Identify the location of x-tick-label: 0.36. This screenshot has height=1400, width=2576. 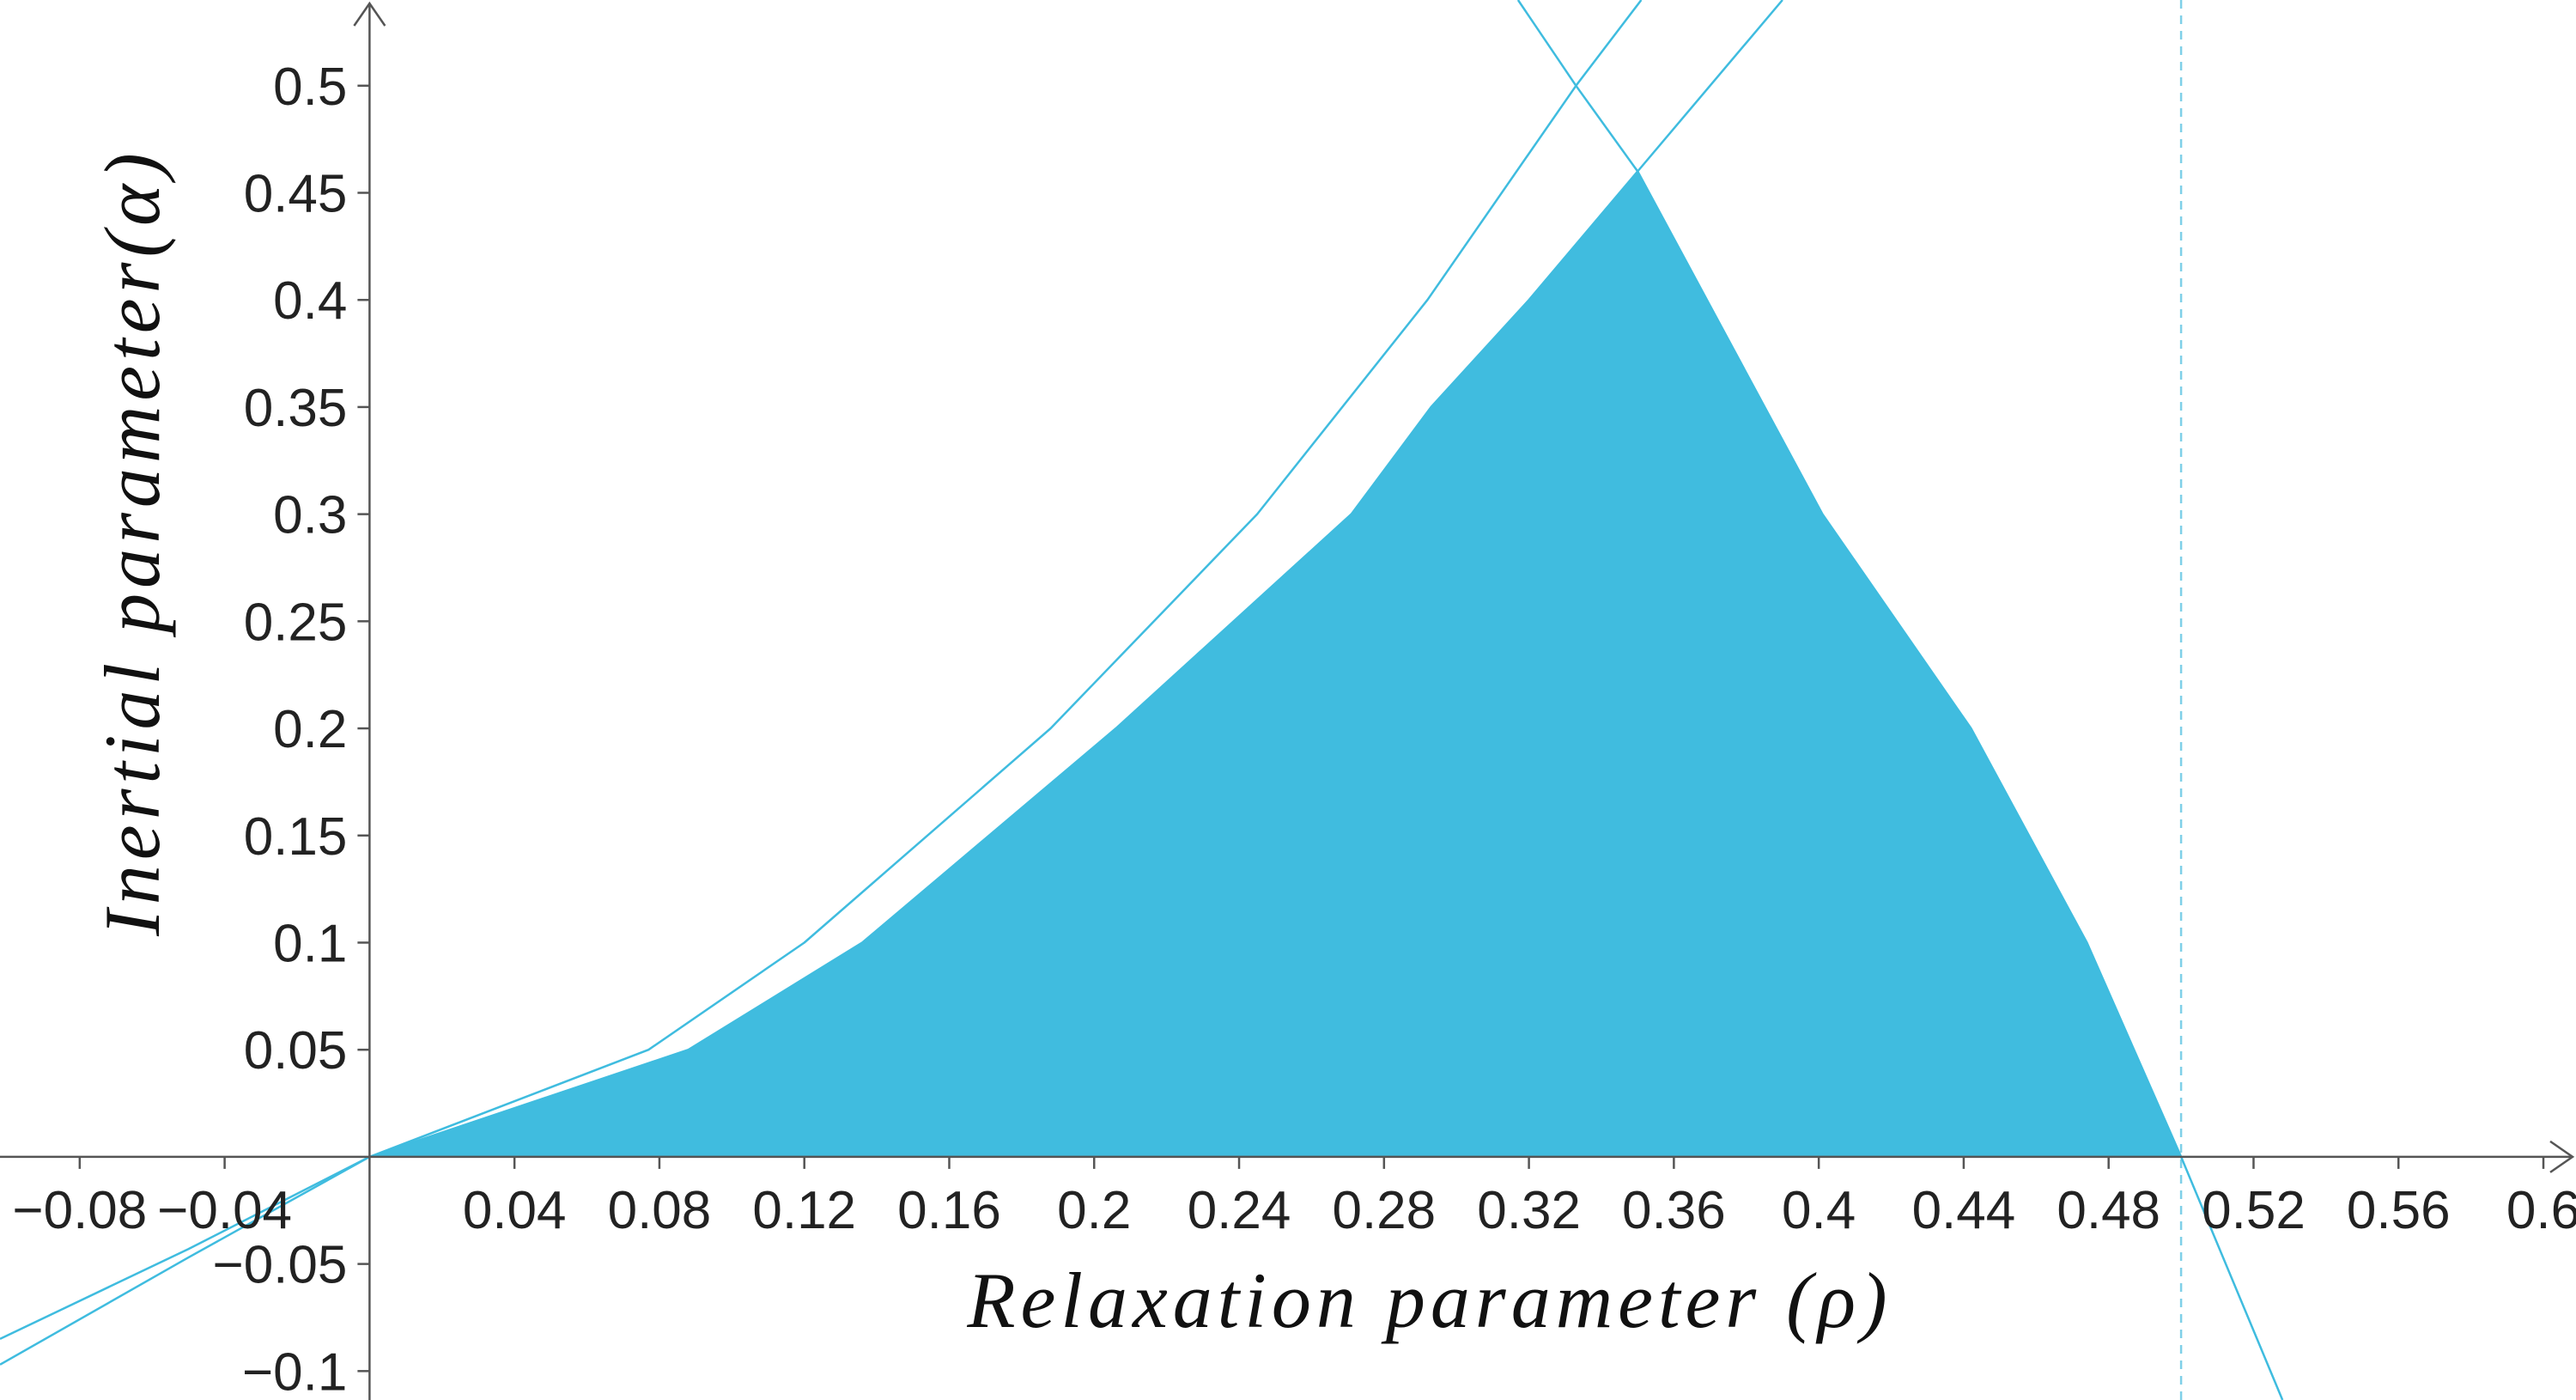
(1674, 1211).